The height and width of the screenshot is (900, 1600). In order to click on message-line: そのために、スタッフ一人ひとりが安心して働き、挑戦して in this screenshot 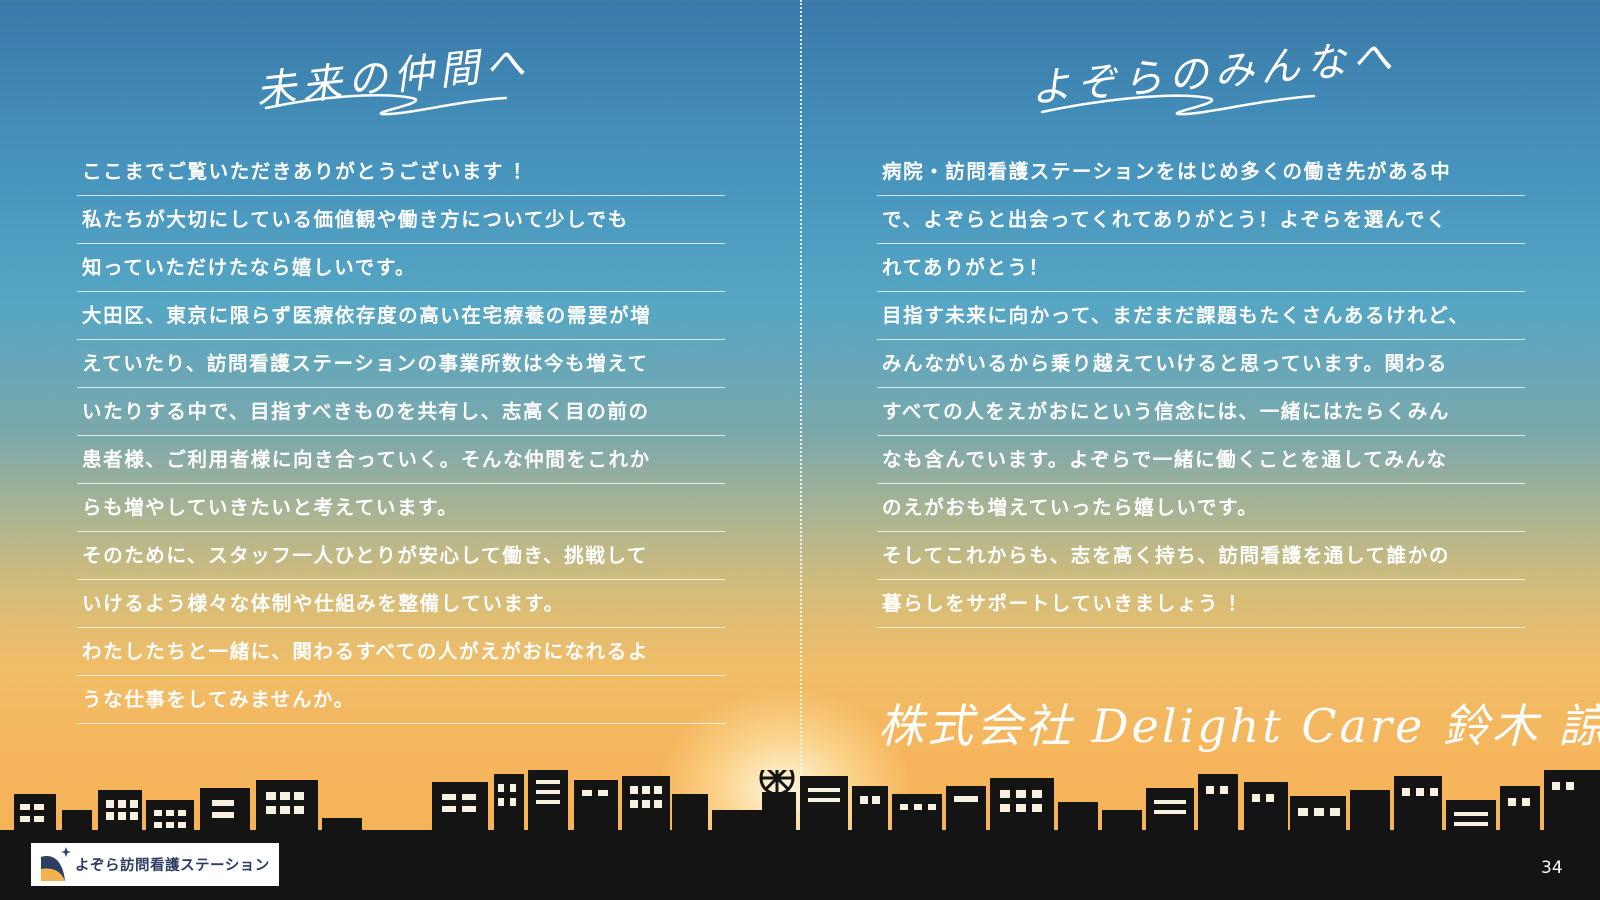, I will do `click(401, 556)`.